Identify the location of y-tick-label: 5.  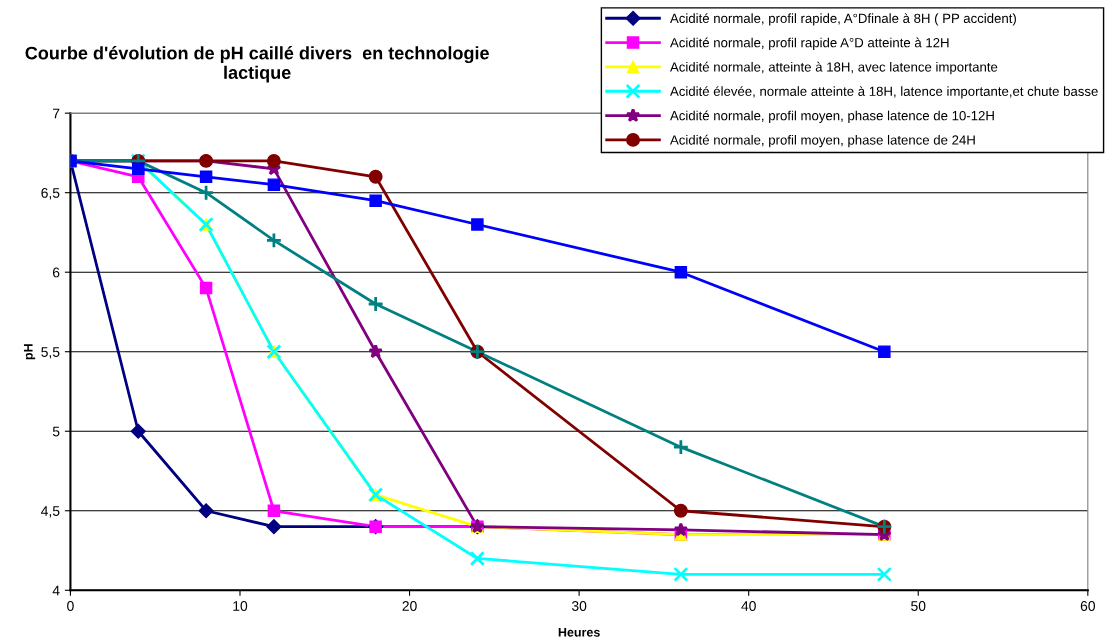
(56, 431).